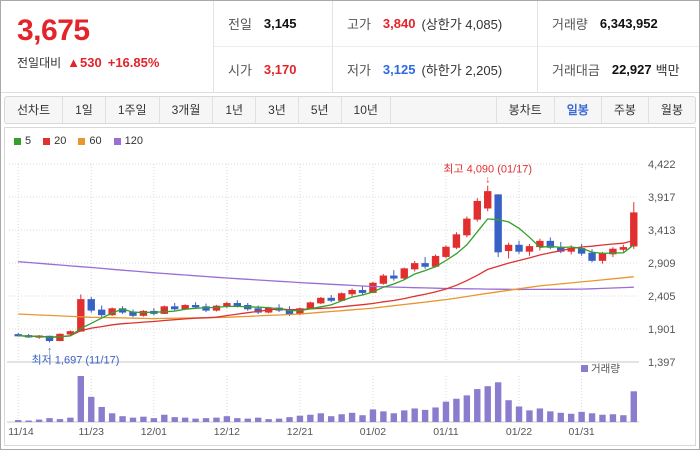 The width and height of the screenshot is (700, 450). Describe the element at coordinates (605, 369) in the screenshot. I see `volume-legend-label: 거래량` at that location.